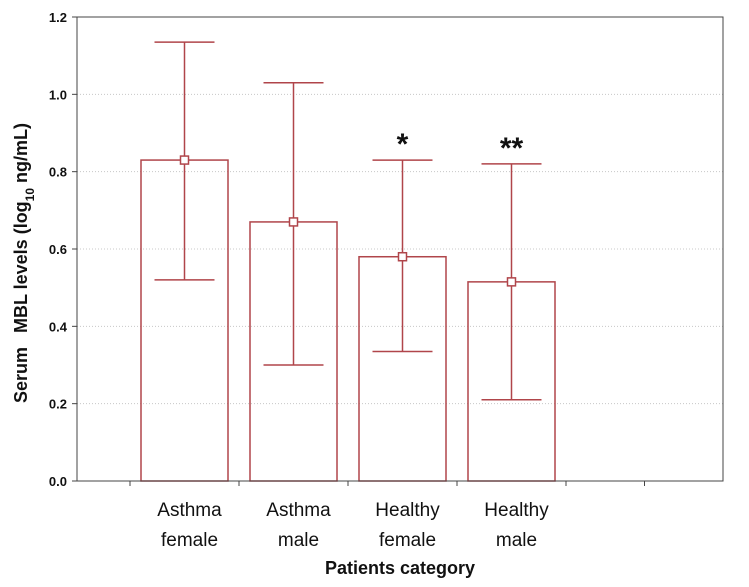 The image size is (749, 587). I want to click on y-tick-label: 1.2, so click(58, 17).